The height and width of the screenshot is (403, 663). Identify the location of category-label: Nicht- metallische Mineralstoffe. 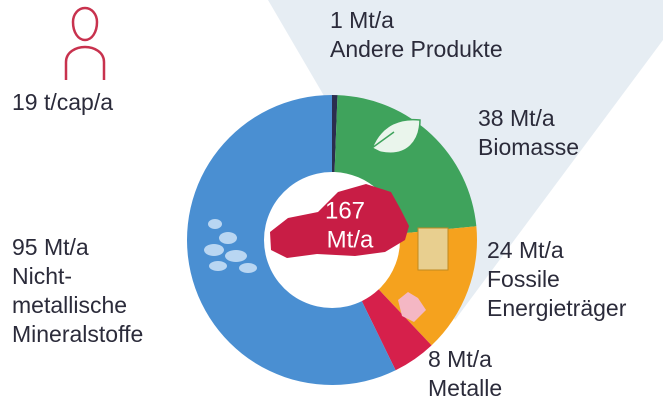
(78, 305).